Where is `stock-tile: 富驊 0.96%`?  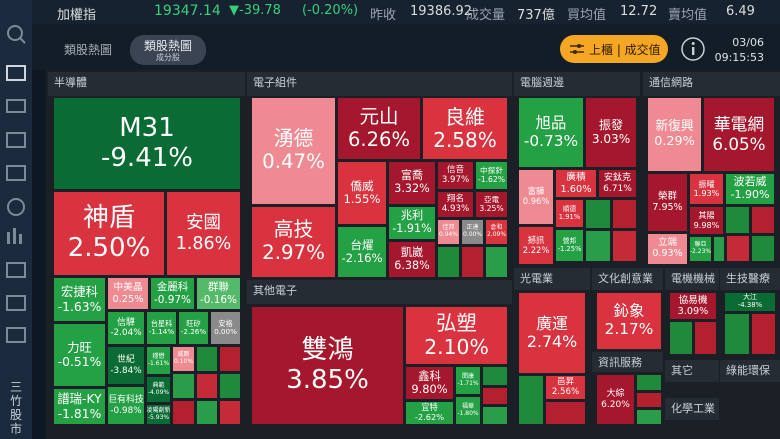 stock-tile: 富驊 0.96% is located at coordinates (536, 197).